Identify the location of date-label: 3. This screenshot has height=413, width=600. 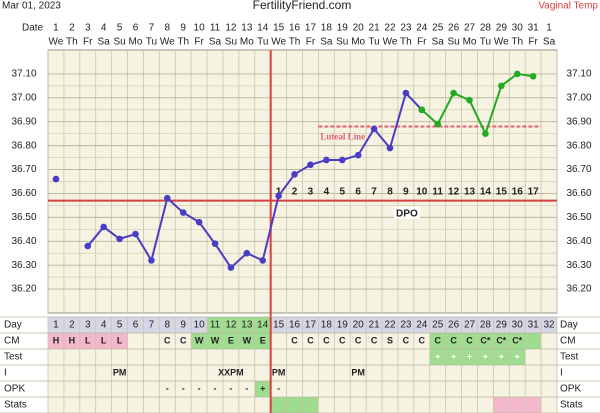
(88, 28).